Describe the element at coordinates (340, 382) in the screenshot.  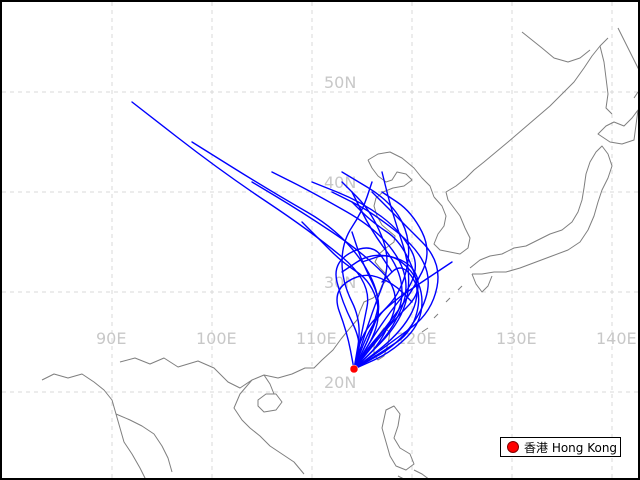
I see `latitude-label: 20N` at that location.